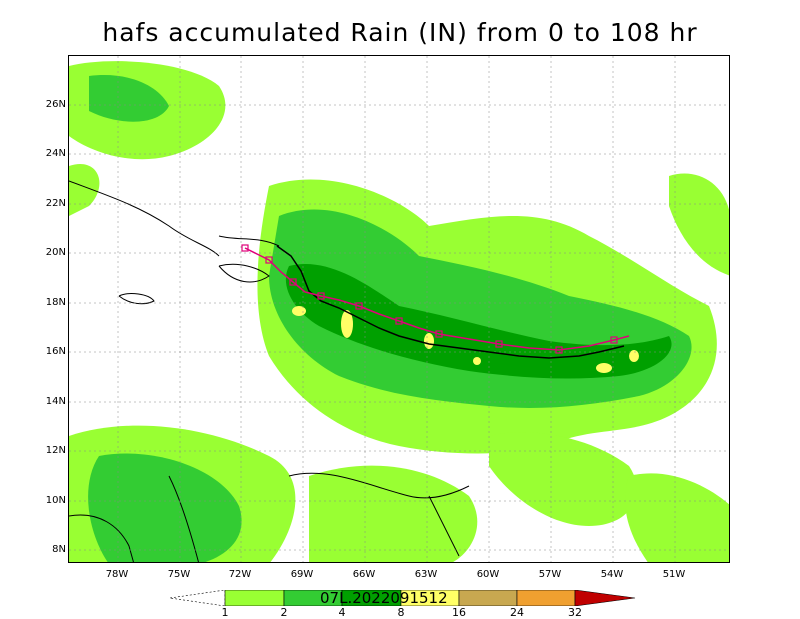  Describe the element at coordinates (674, 574) in the screenshot. I see `lon-label-51w: 51W` at that location.